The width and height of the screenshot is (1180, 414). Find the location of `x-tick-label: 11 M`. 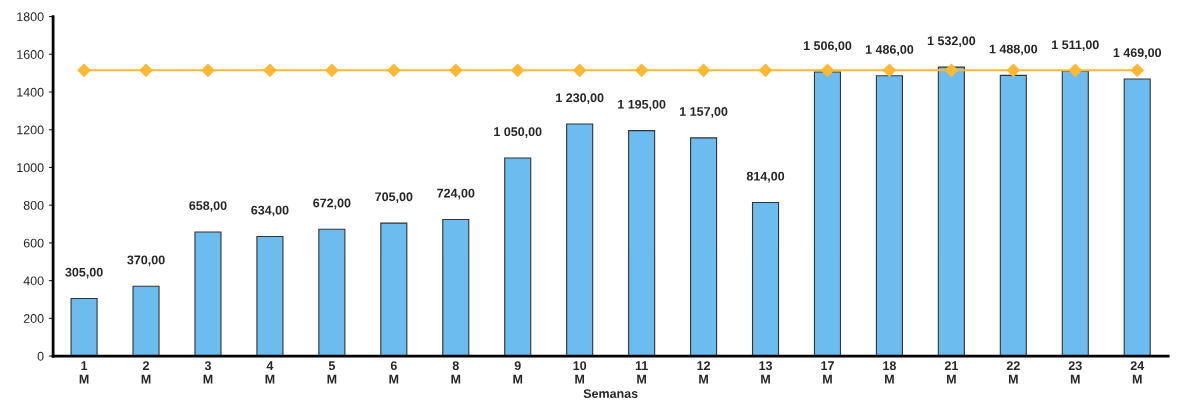

x-tick-label: 11 M is located at coordinates (641, 372).